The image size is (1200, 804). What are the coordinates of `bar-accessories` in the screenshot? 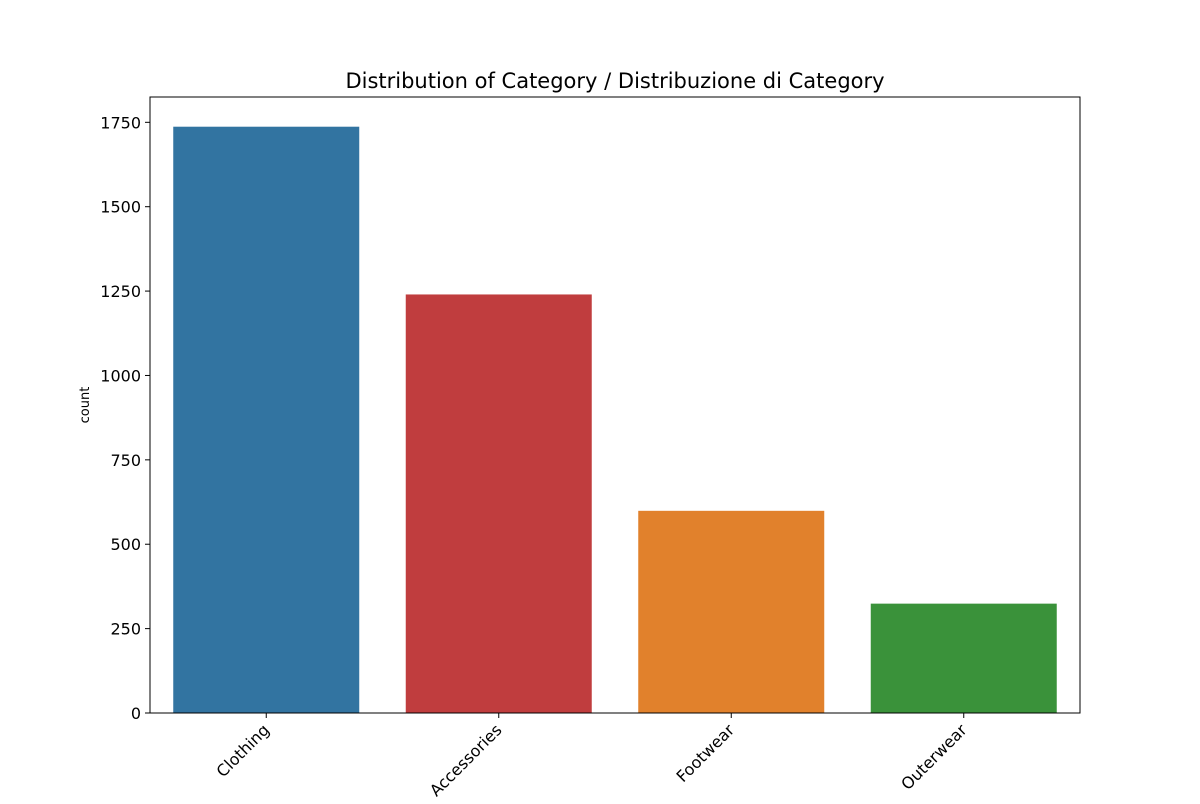 It's located at (498, 503).